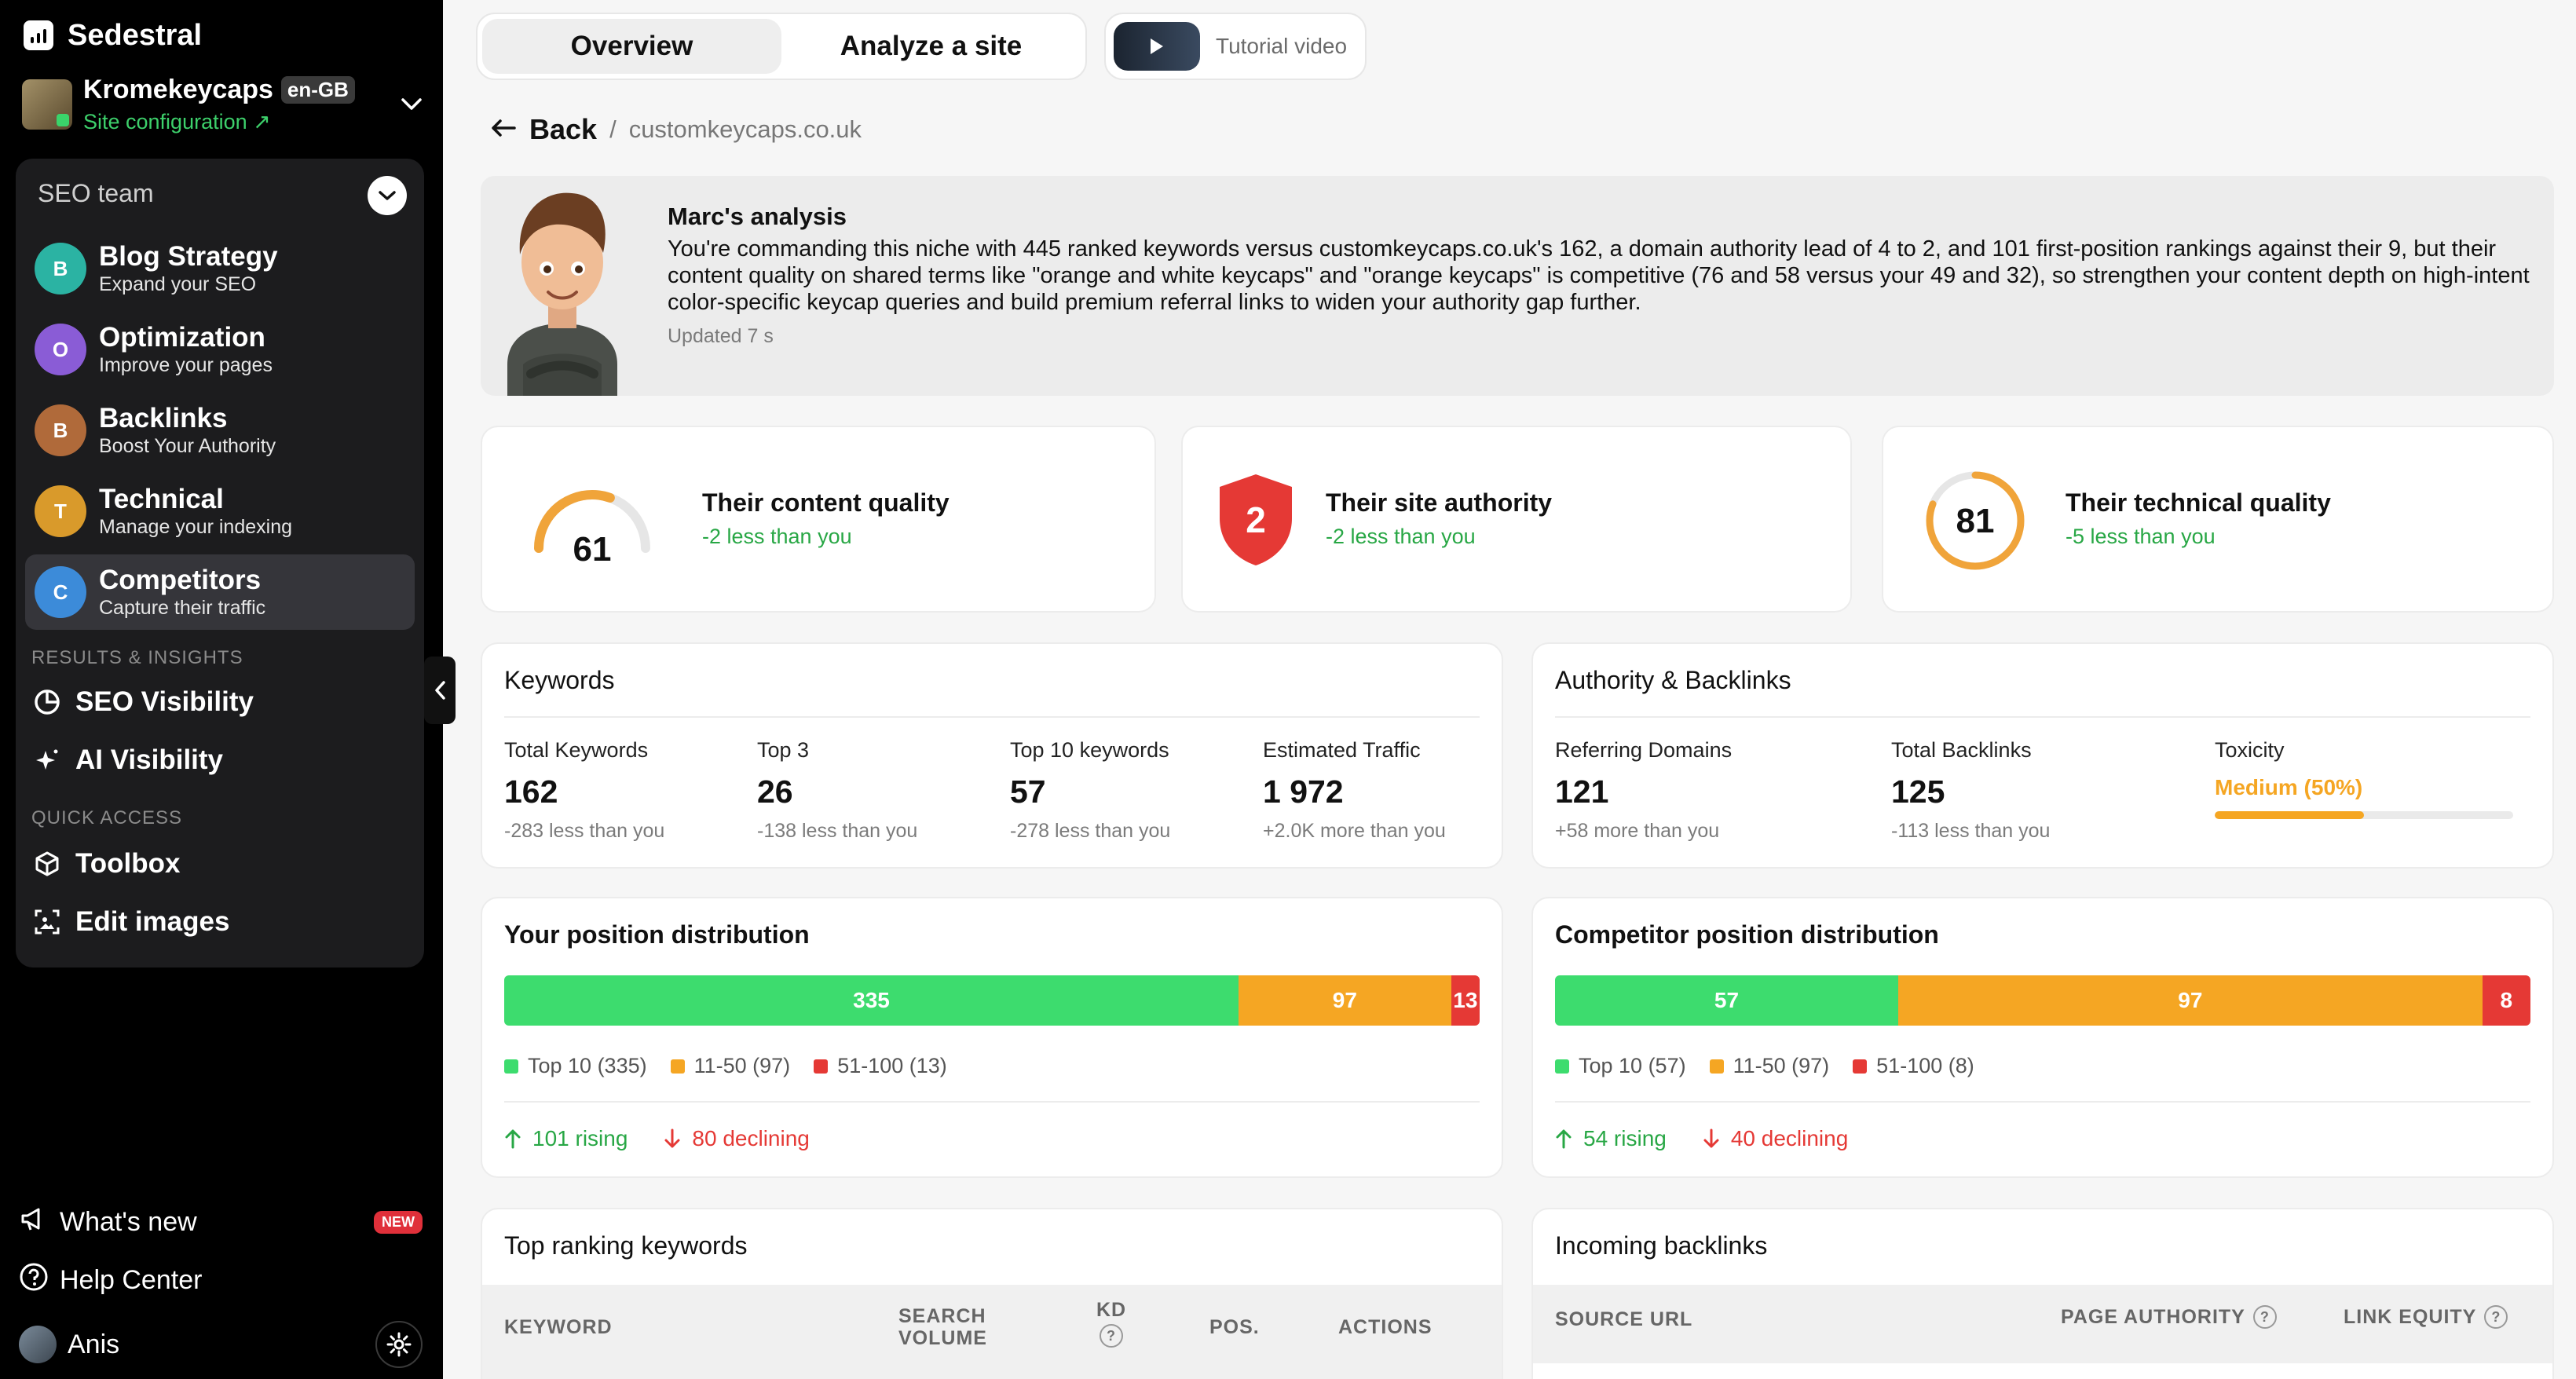 Image resolution: width=2576 pixels, height=1379 pixels. What do you see at coordinates (558, 1327) in the screenshot?
I see `col-keyword: KEYWORD` at bounding box center [558, 1327].